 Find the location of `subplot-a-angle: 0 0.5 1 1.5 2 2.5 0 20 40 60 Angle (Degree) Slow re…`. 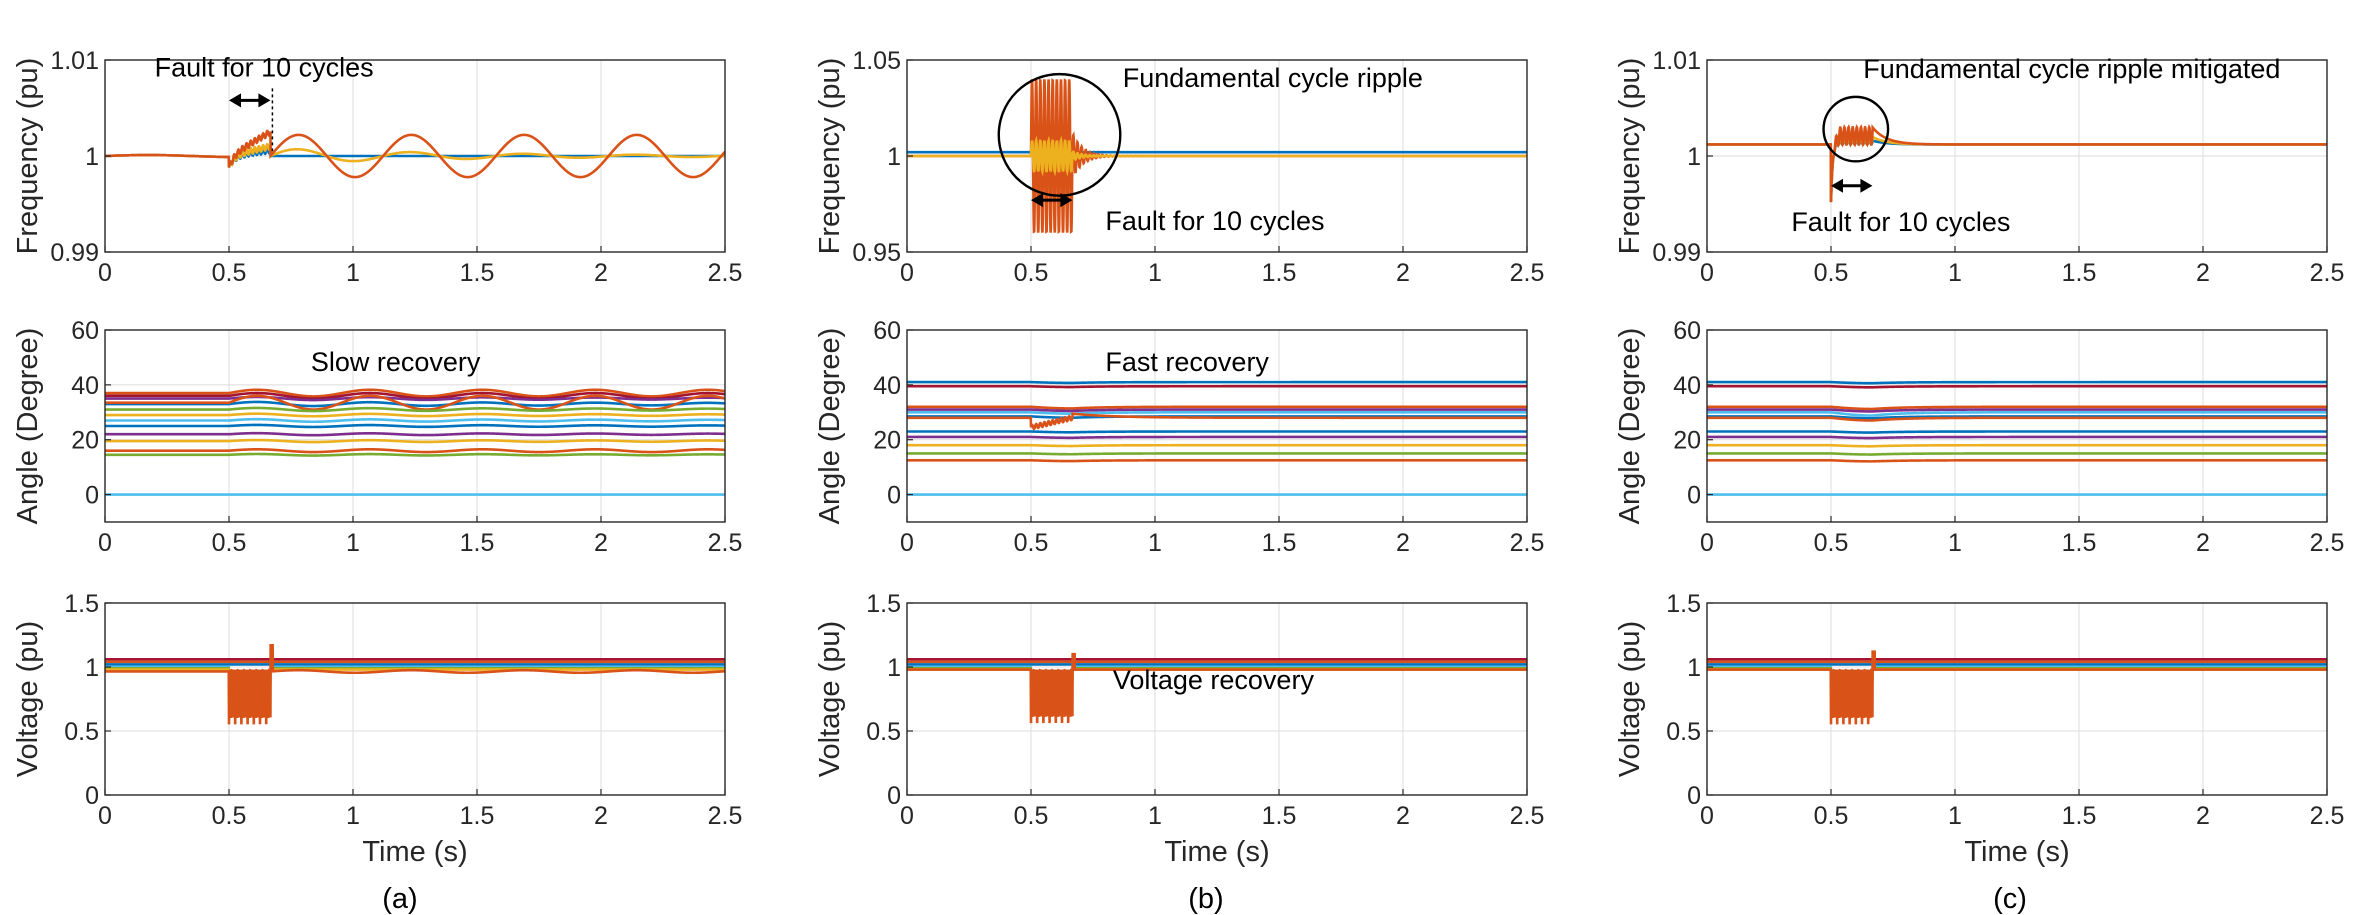

subplot-a-angle: 0 0.5 1 1.5 2 2.5 0 20 40 60 Angle (Degree) Slow re… is located at coordinates (377, 437).